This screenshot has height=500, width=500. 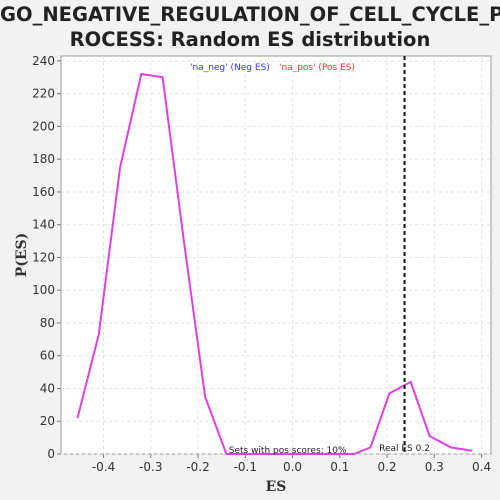 What do you see at coordinates (150, 467) in the screenshot?
I see `x-tick-label: -0.3` at bounding box center [150, 467].